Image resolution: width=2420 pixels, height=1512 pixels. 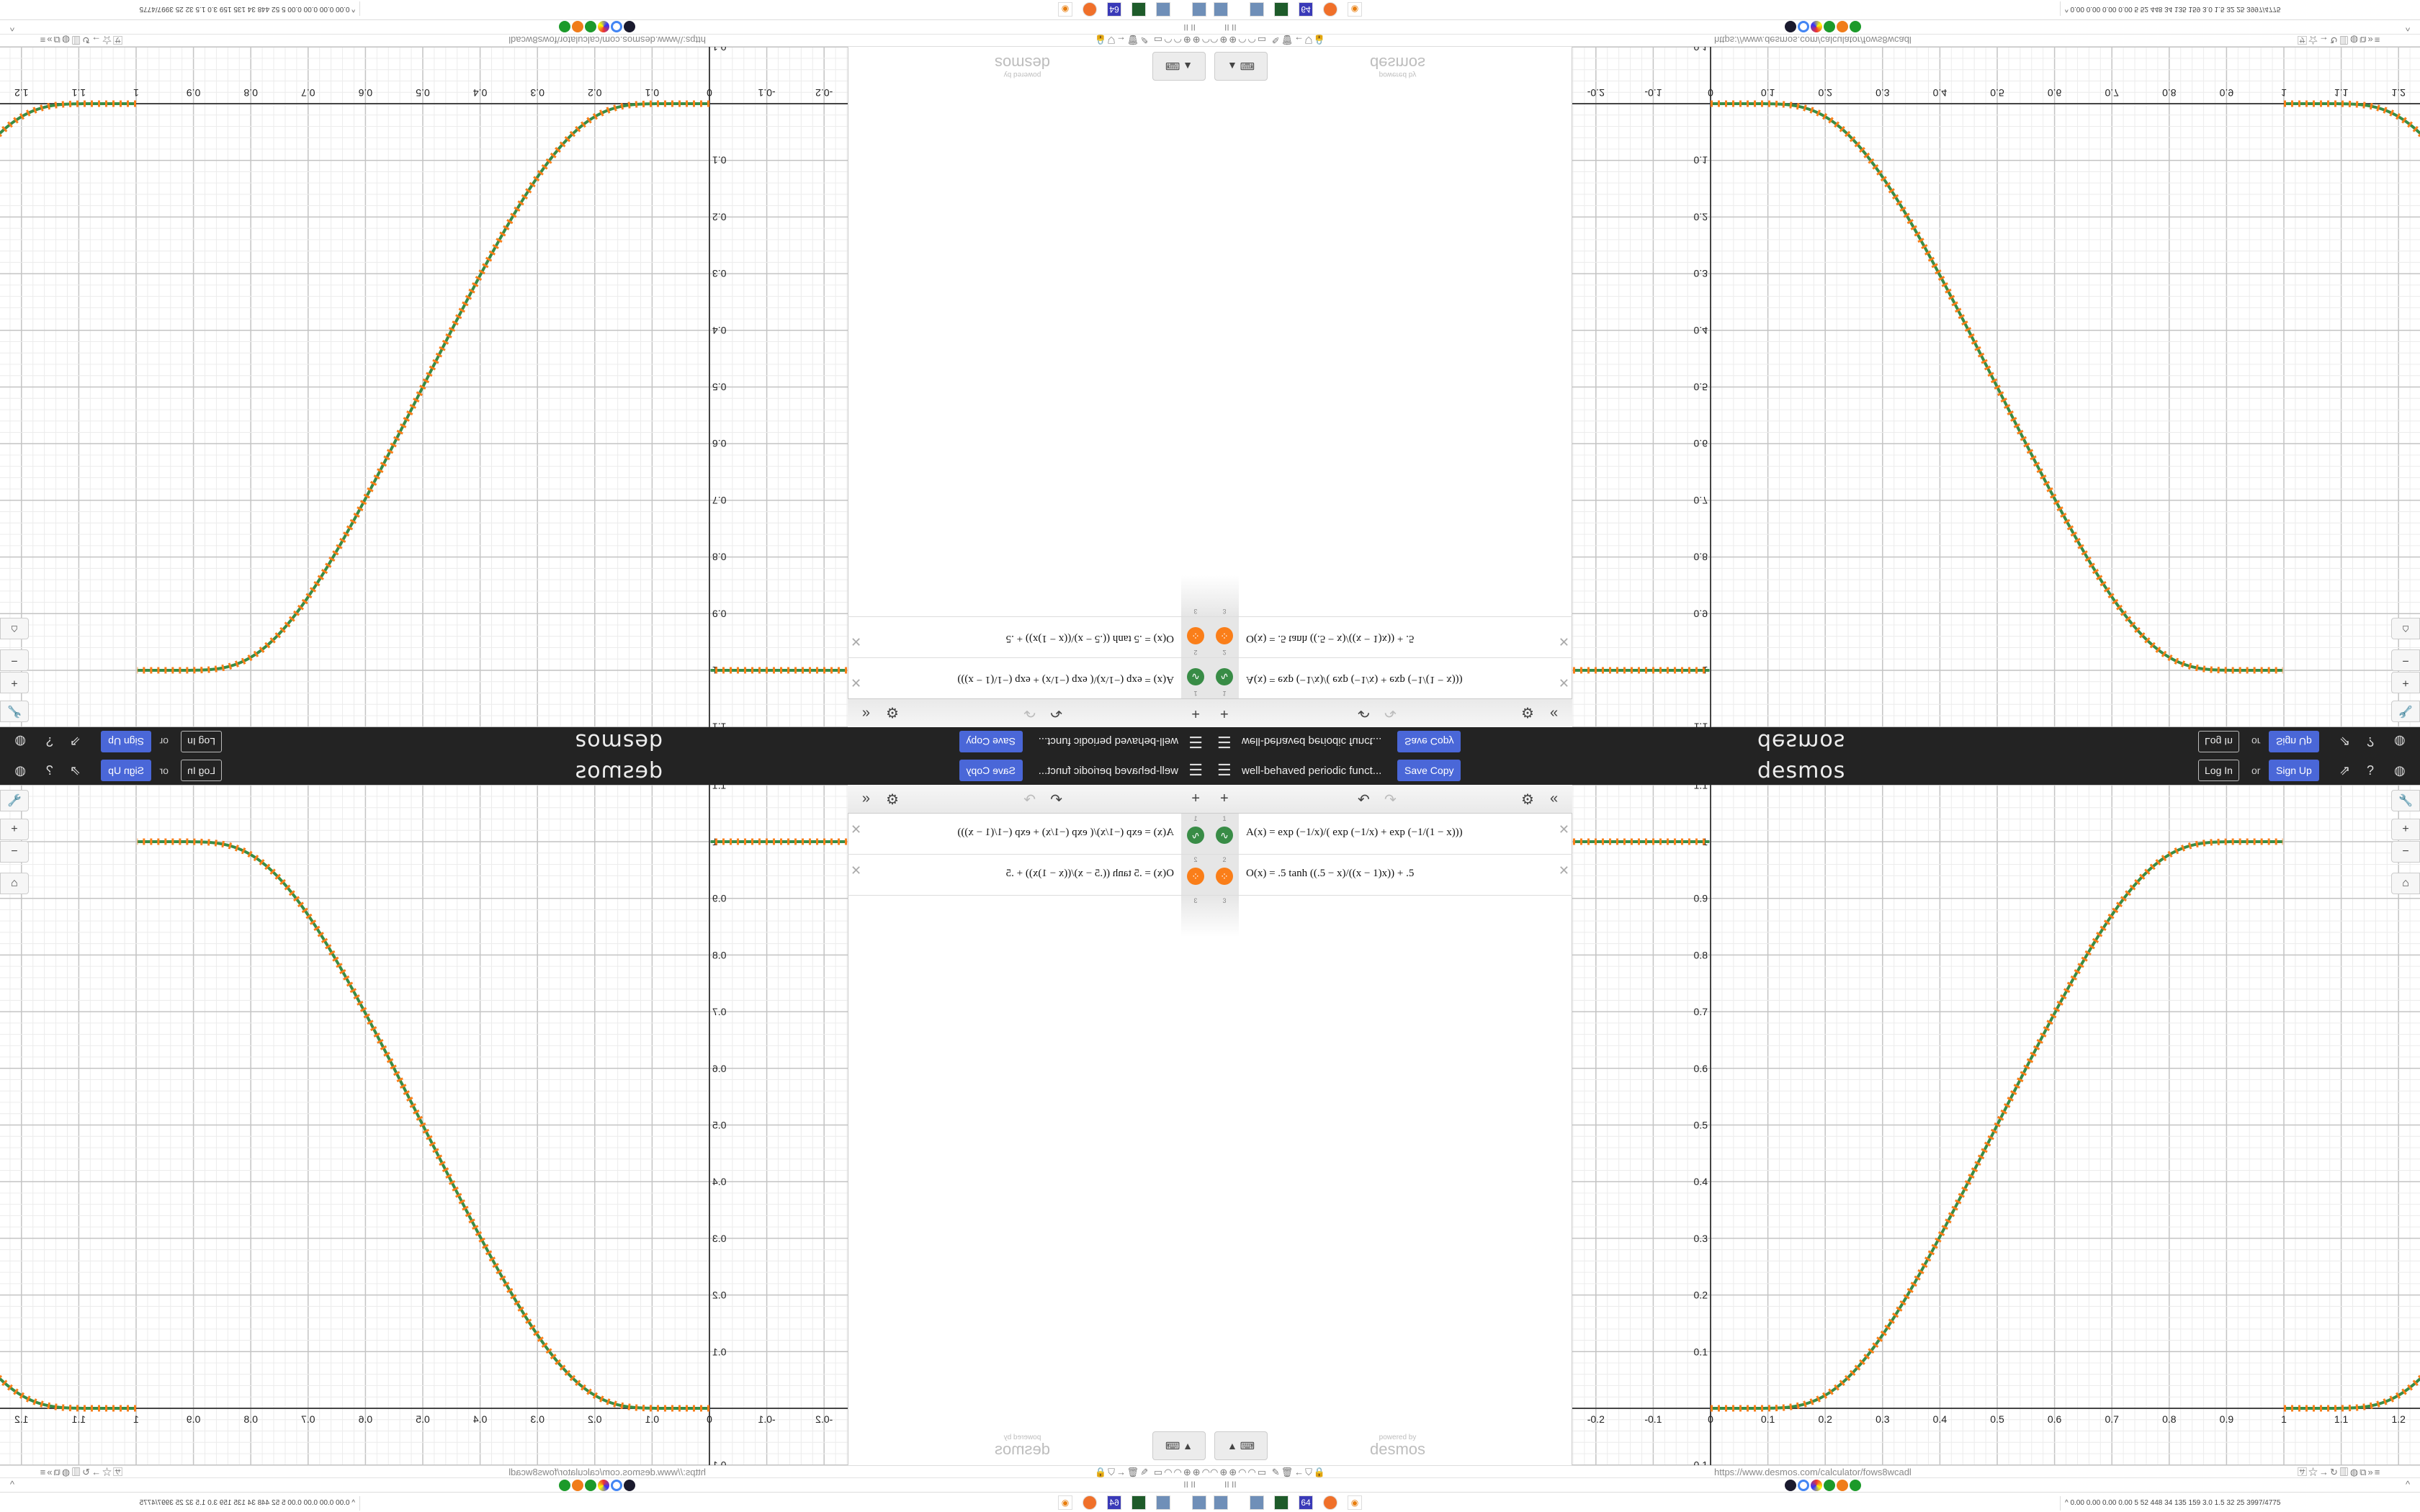 What do you see at coordinates (2405, 628) in the screenshot?
I see `home-icon: ⌂` at bounding box center [2405, 628].